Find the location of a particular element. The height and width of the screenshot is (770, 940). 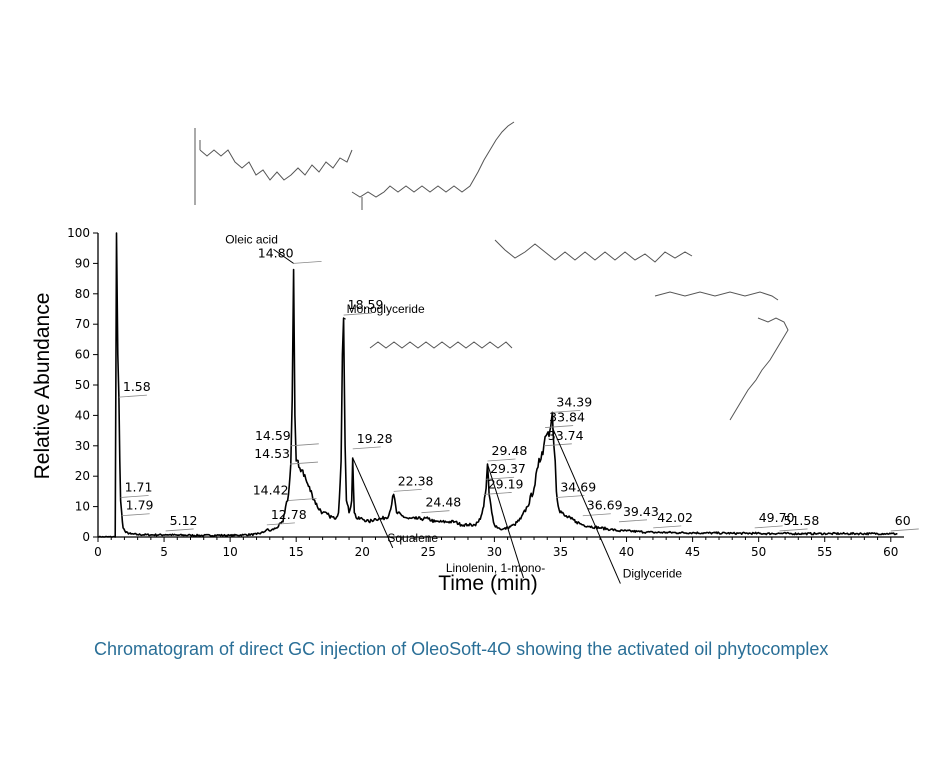

peak-label: 29.48 is located at coordinates (510, 450).